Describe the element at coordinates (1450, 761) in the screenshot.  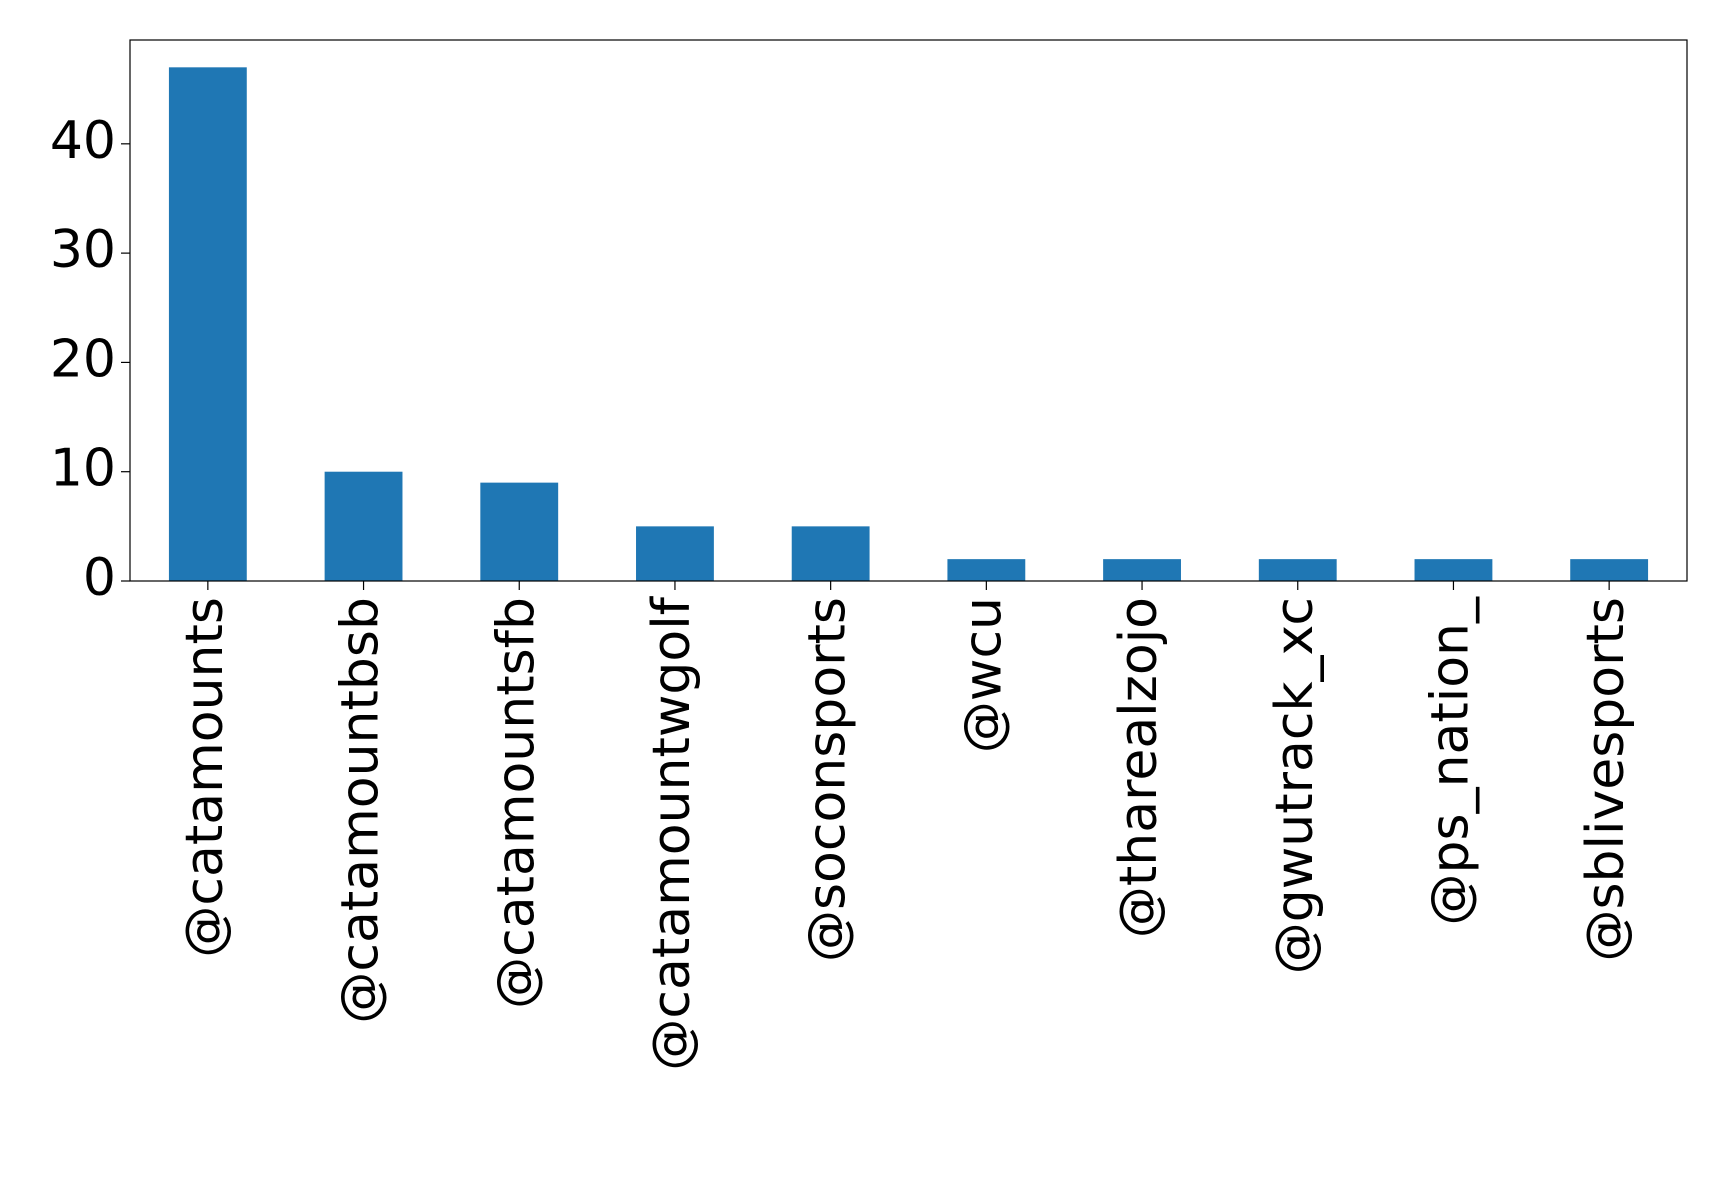
I see `x-tick-label: @ps_nation_` at that location.